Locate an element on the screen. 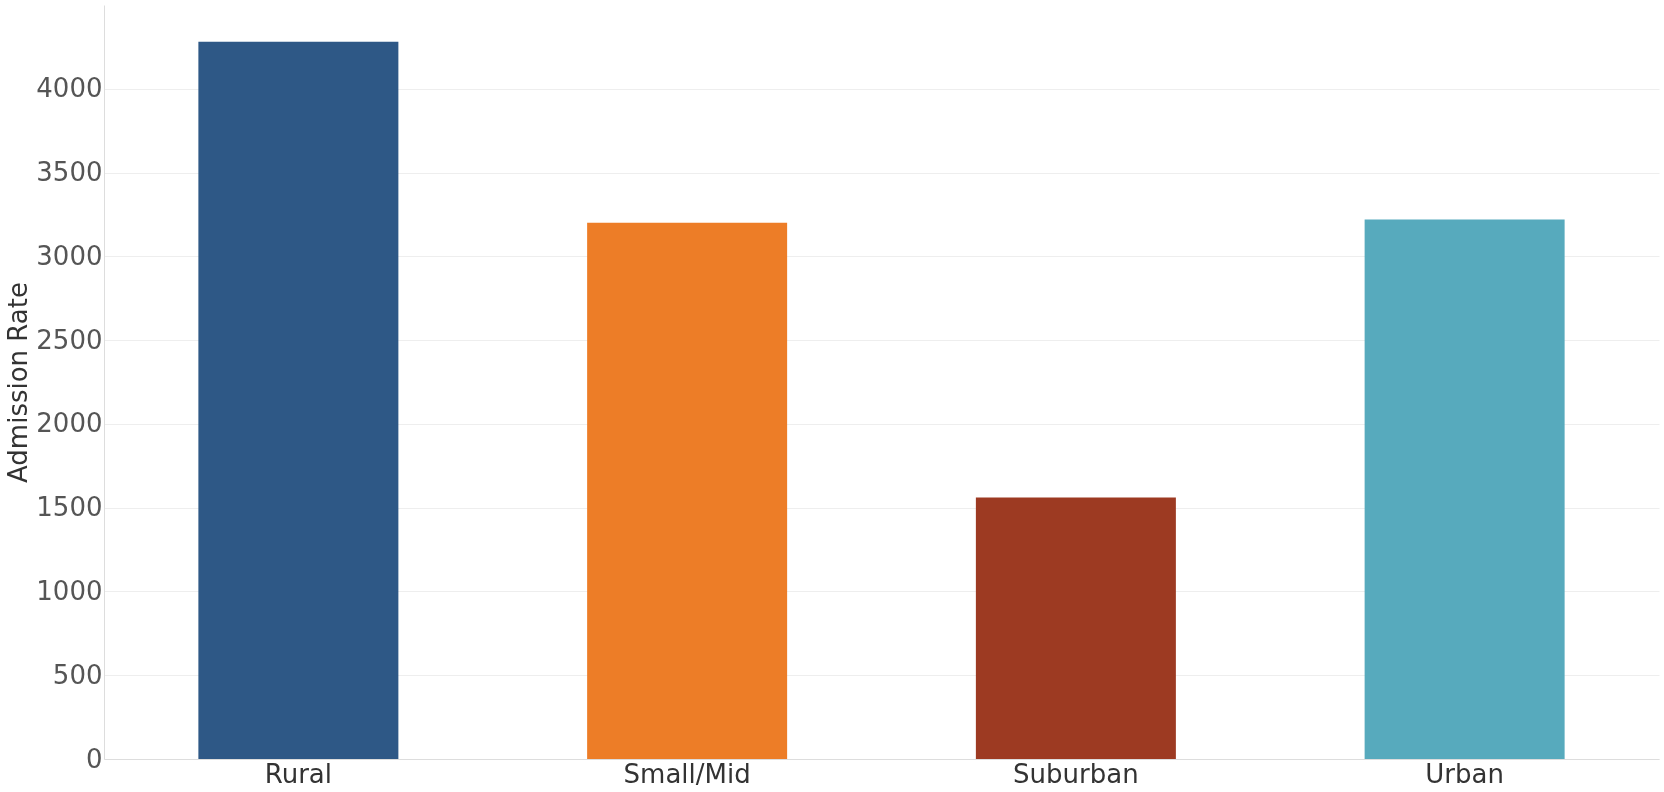  y-tick-label: 3500 is located at coordinates (69, 172).